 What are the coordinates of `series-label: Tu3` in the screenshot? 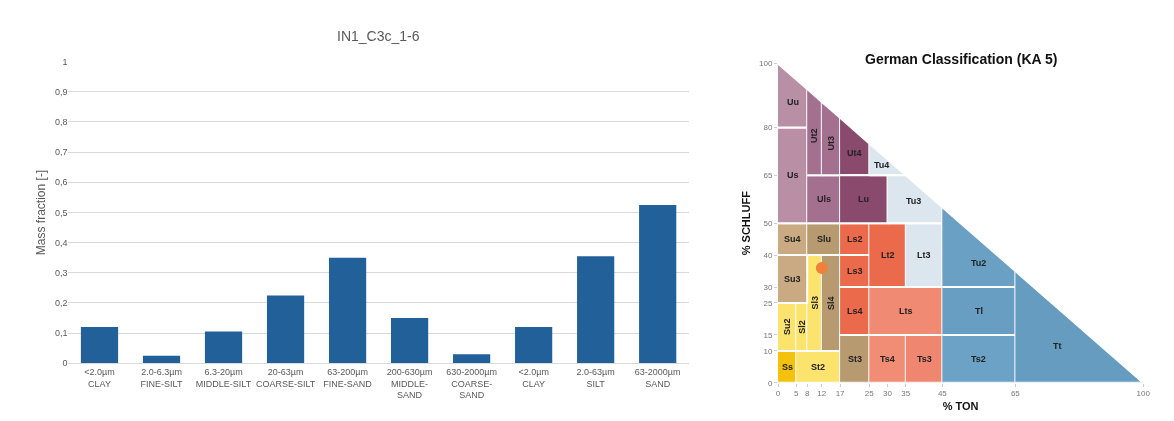 It's located at (914, 201).